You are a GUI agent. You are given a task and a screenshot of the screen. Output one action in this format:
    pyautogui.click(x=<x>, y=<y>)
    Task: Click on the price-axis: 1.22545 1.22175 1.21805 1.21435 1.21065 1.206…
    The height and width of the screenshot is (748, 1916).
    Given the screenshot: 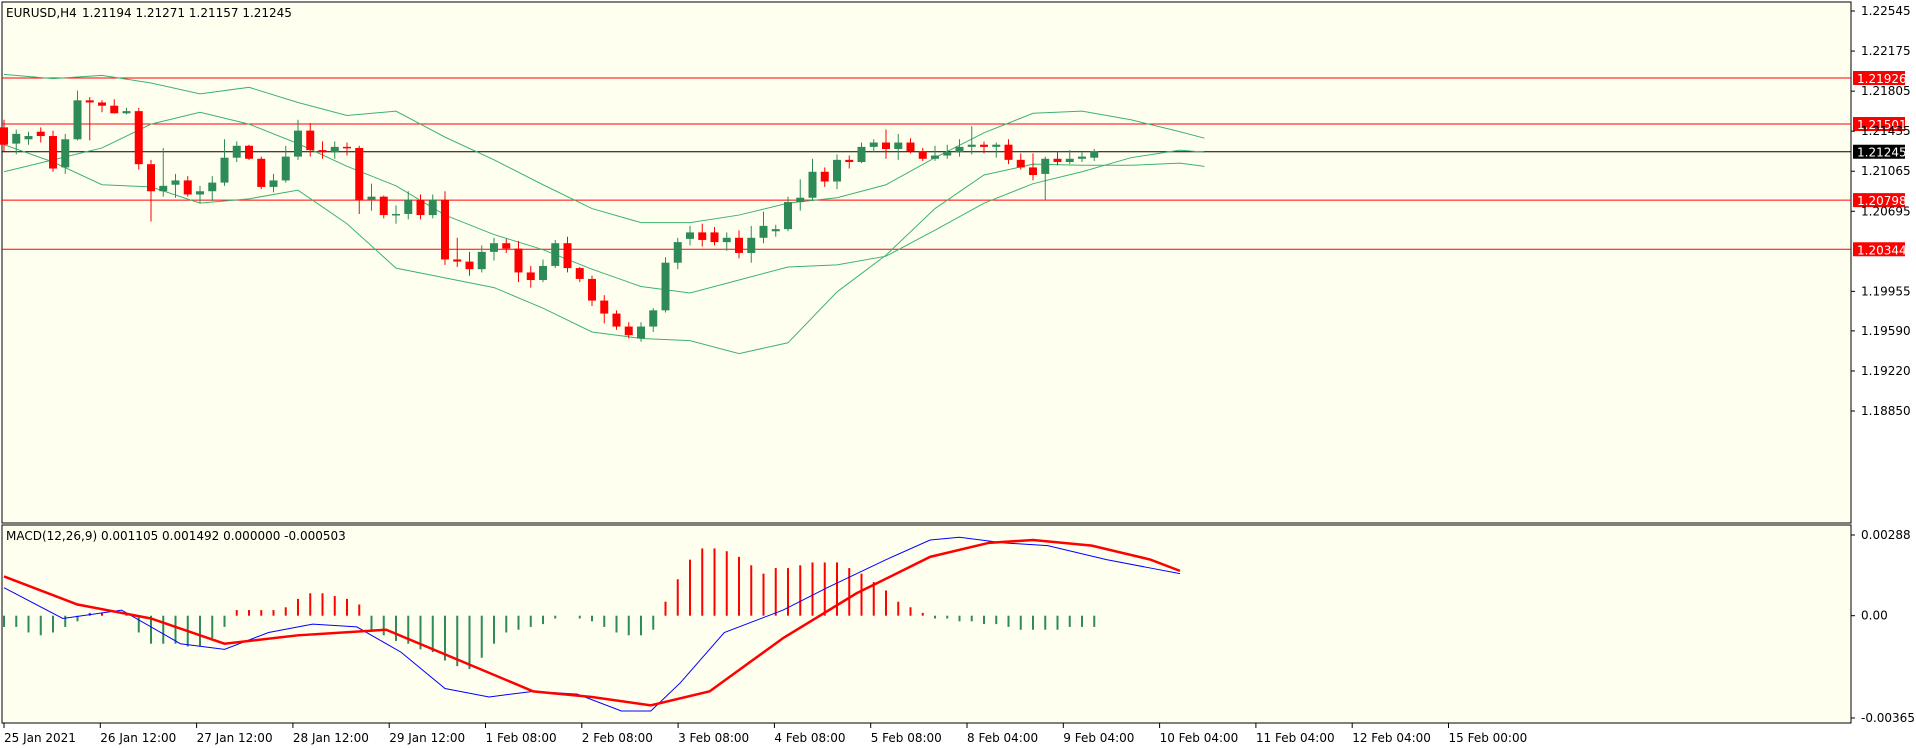 What is the action you would take?
    pyautogui.click(x=1881, y=211)
    